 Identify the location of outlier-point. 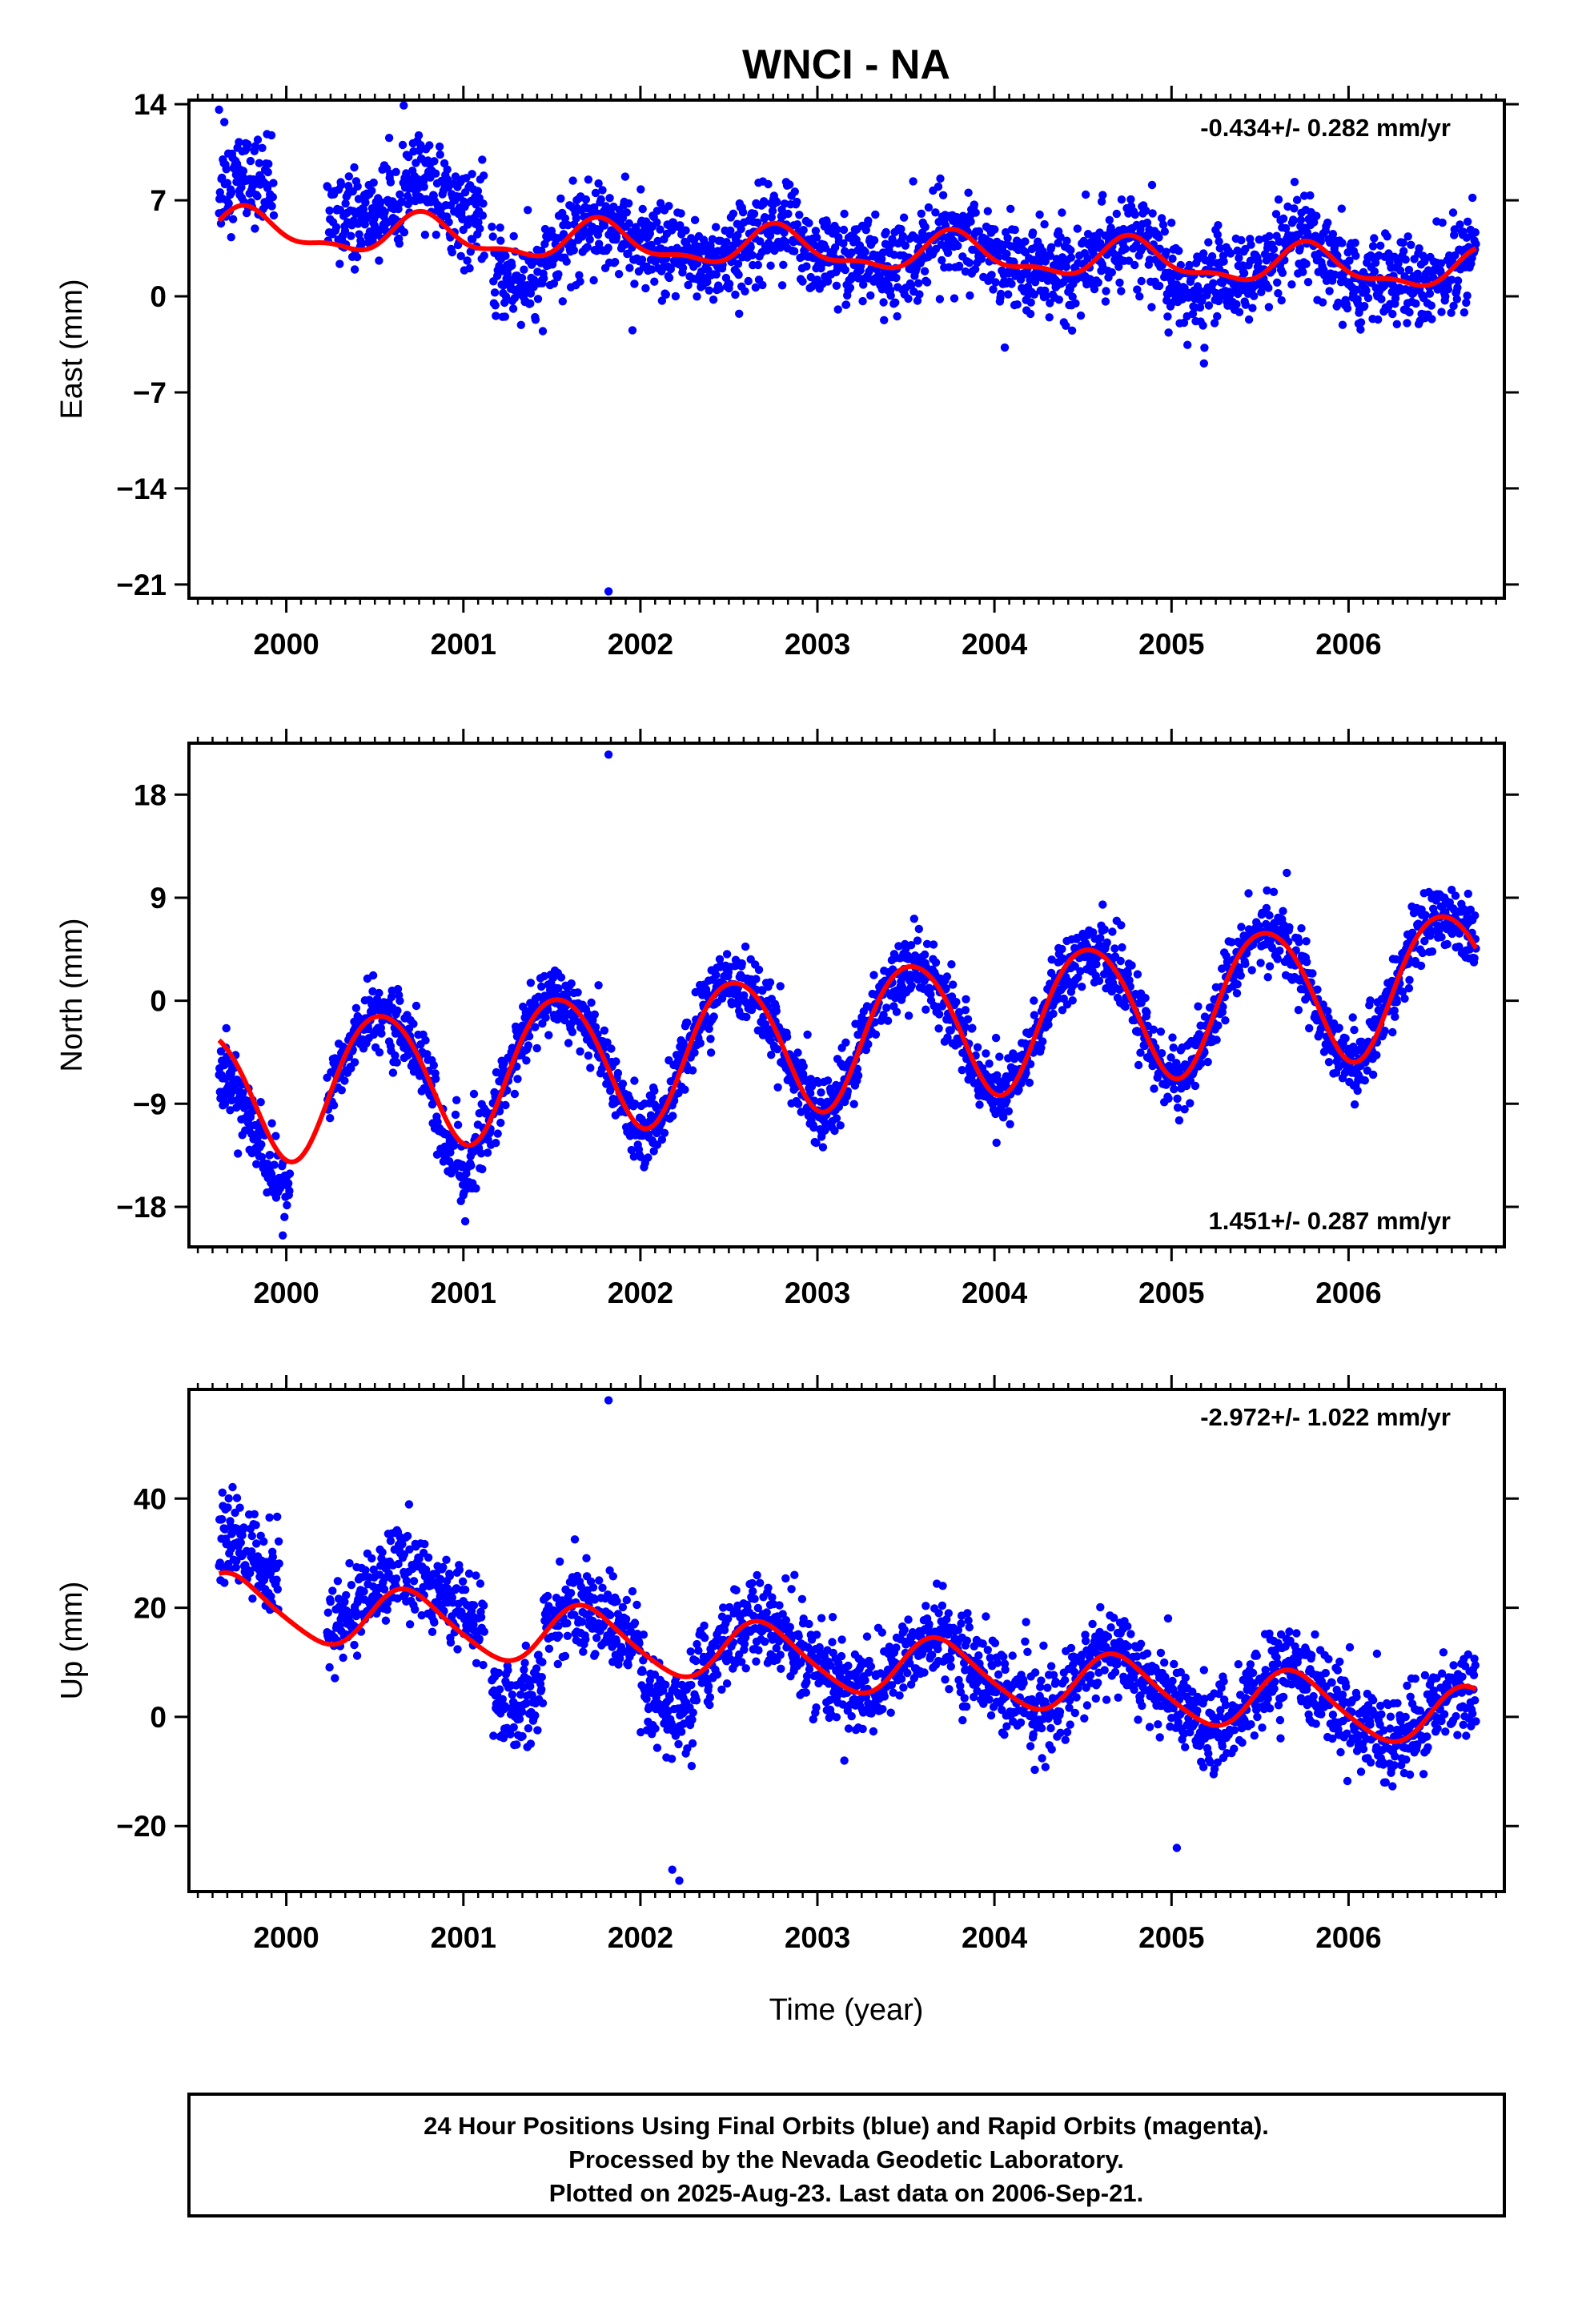
(219, 110).